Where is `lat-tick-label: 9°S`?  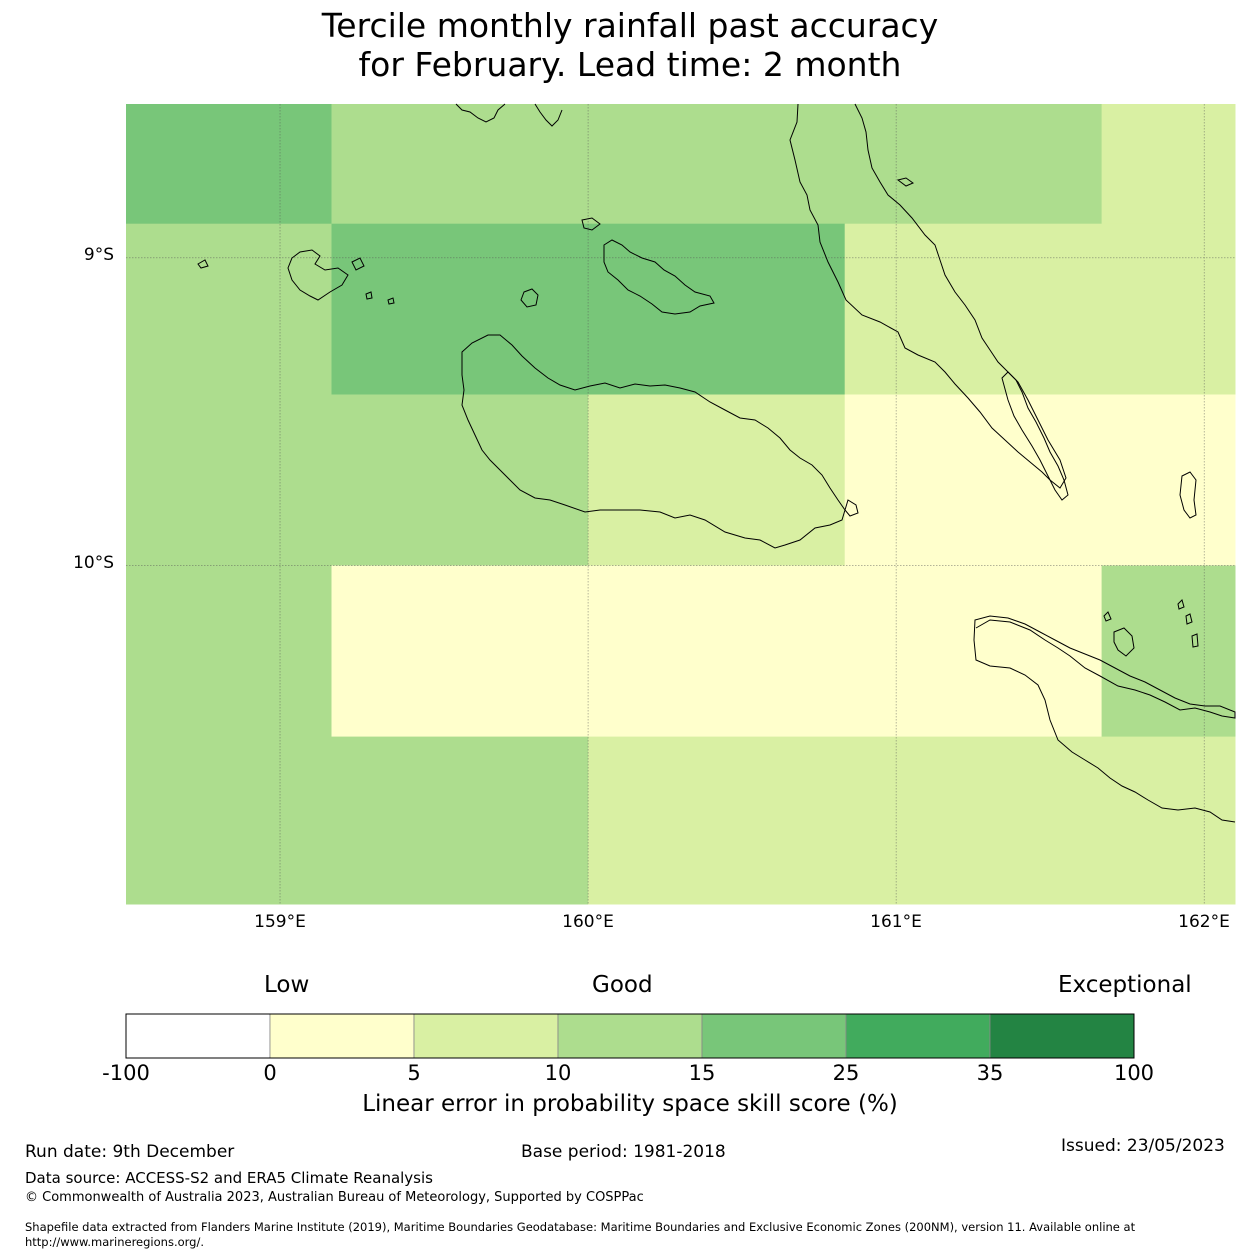 lat-tick-label: 9°S is located at coordinates (98, 255).